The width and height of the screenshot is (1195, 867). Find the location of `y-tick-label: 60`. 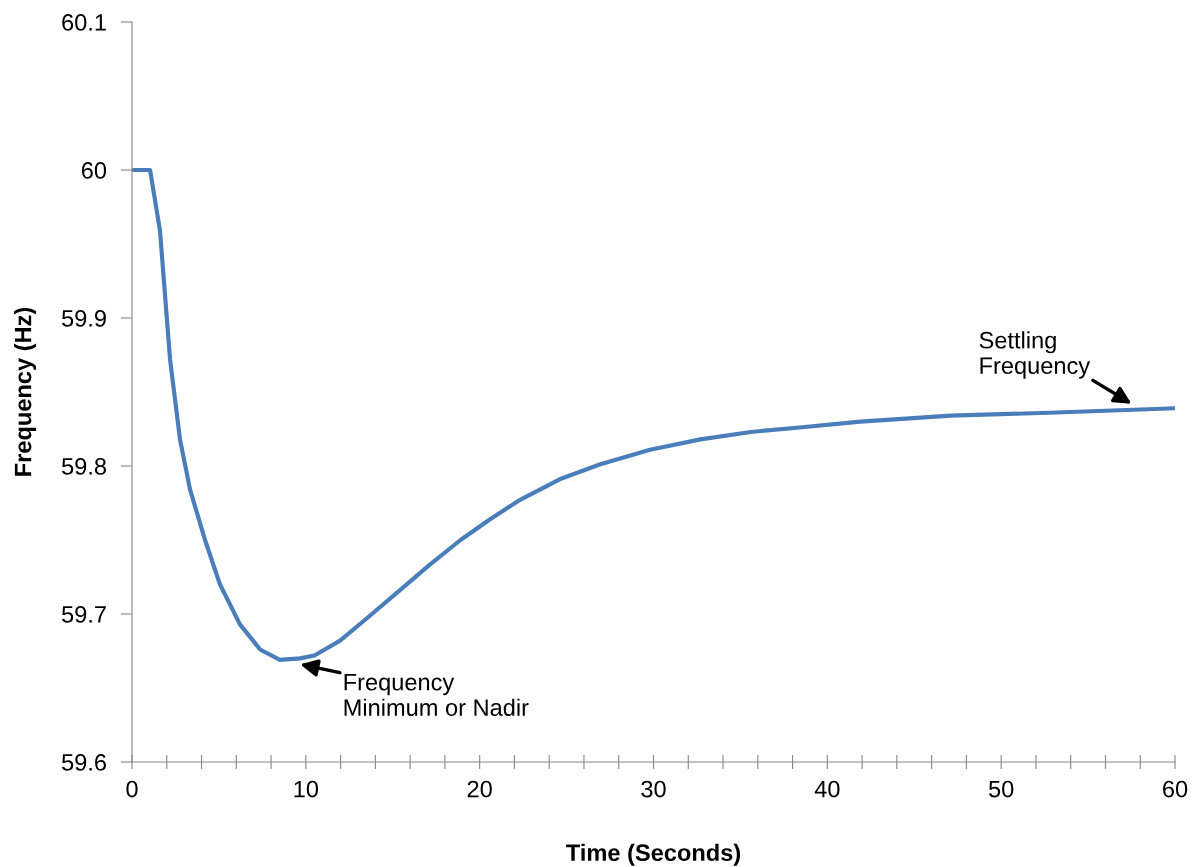

y-tick-label: 60 is located at coordinates (94, 170).